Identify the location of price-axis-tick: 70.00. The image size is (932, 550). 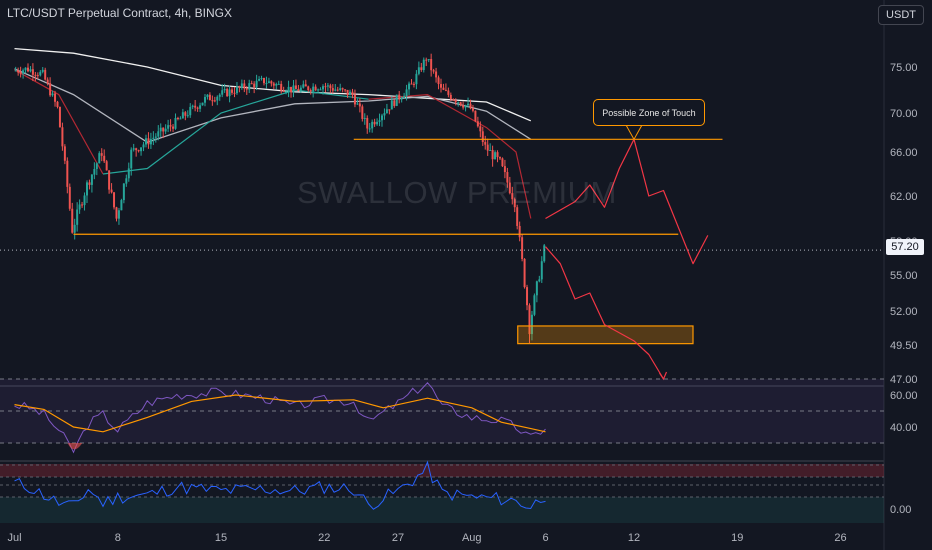
(904, 114).